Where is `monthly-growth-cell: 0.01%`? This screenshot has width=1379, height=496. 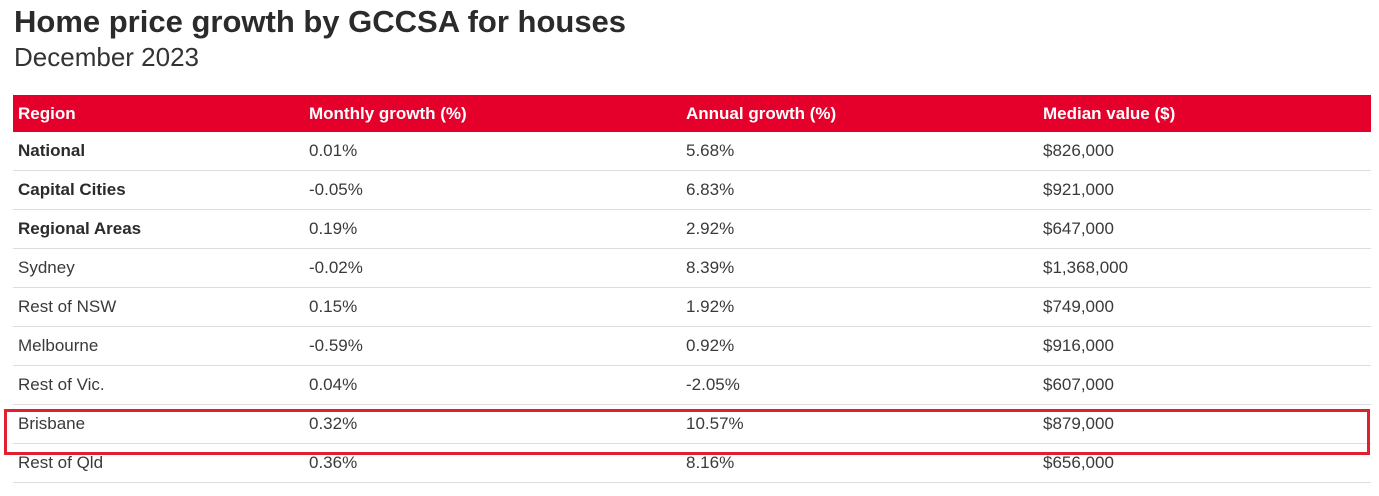 monthly-growth-cell: 0.01% is located at coordinates (492, 151).